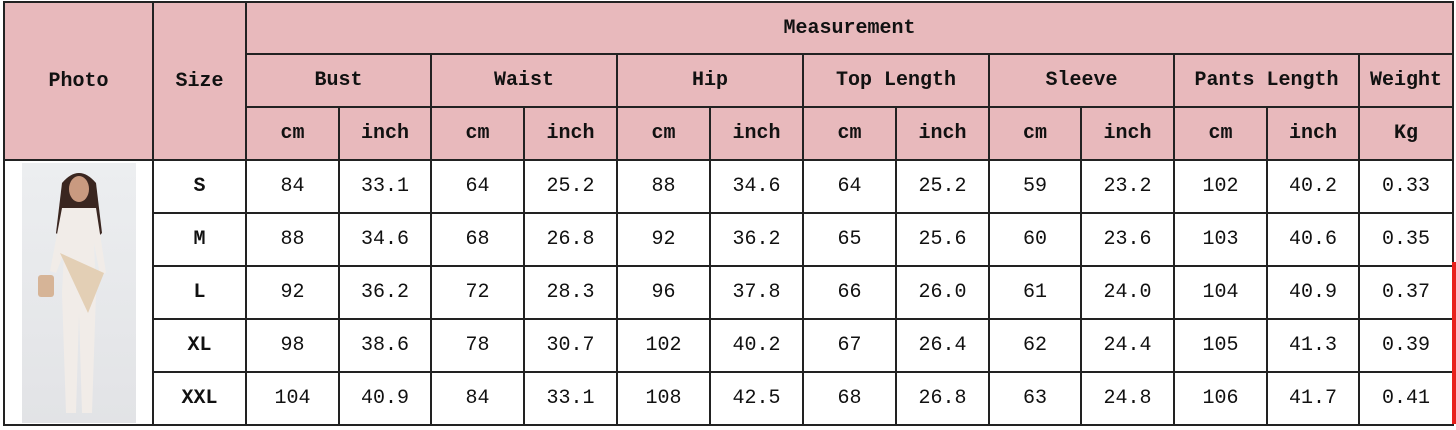 This screenshot has width=1456, height=430. Describe the element at coordinates (756, 398) in the screenshot. I see `measurement-cell: 42.5` at that location.